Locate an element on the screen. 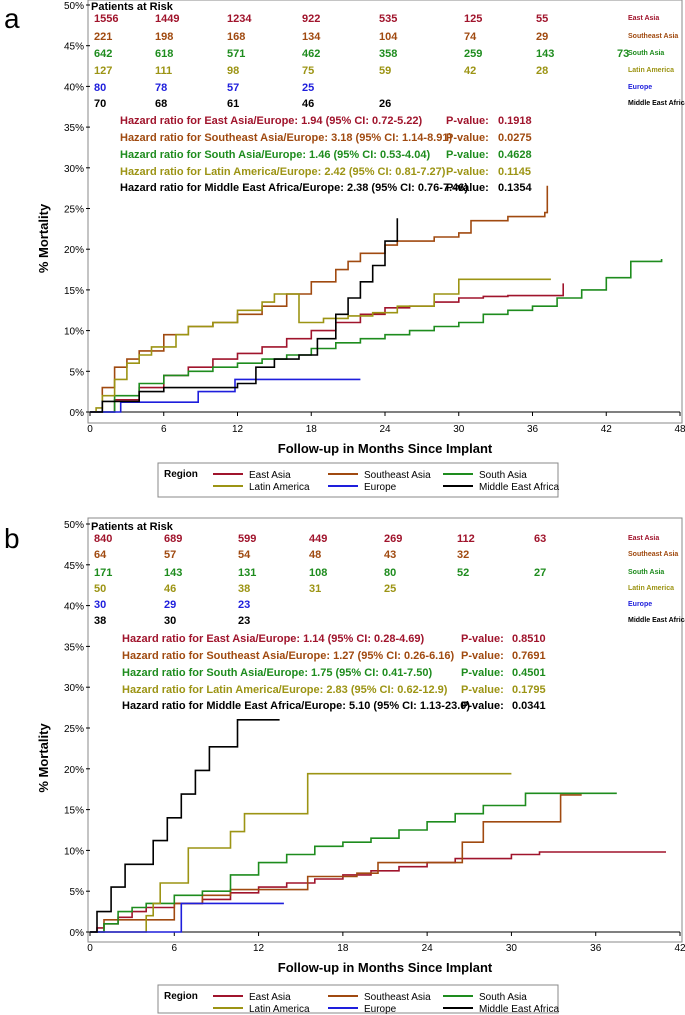 The image size is (685, 1015). y-tick-label: 50% is located at coordinates (74, 6).